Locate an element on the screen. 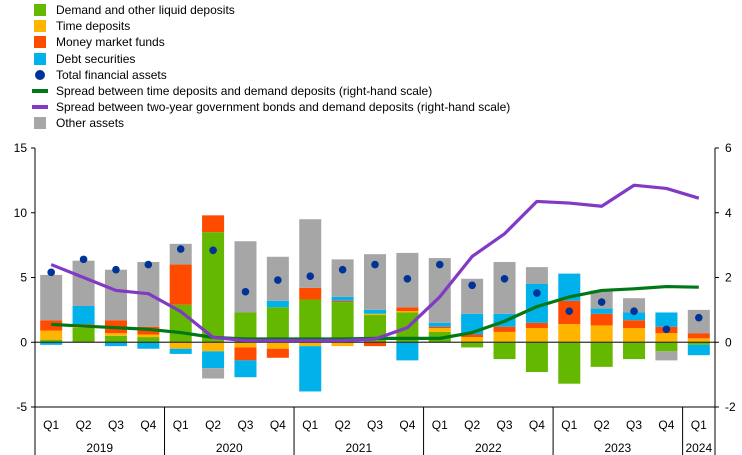 Image resolution: width=742 pixels, height=455 pixels. legend-item-other-assets: Other assets is located at coordinates (272, 123).